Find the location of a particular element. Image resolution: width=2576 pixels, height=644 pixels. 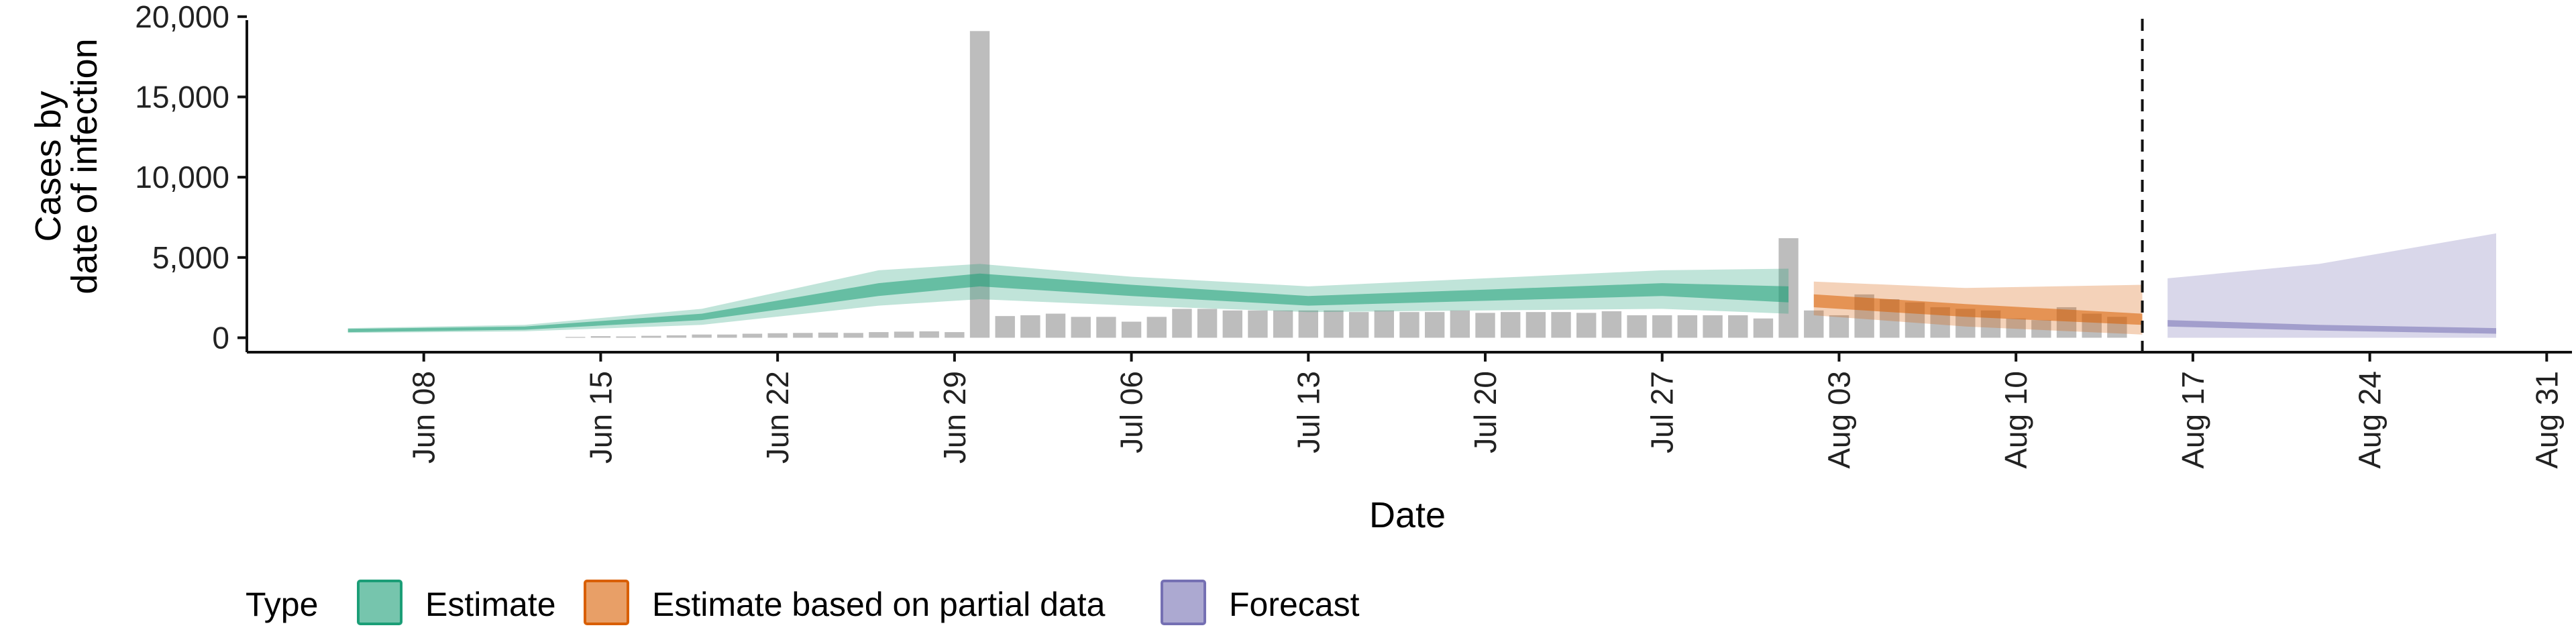

legend-title: Type is located at coordinates (282, 604).